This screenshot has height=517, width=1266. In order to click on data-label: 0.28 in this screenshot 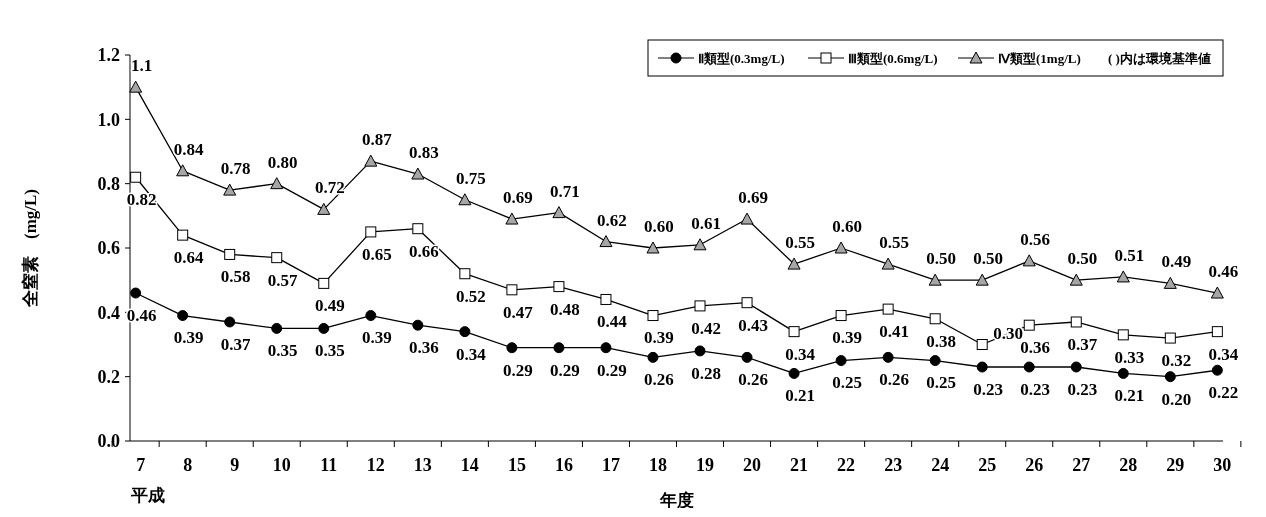, I will do `click(706, 373)`.